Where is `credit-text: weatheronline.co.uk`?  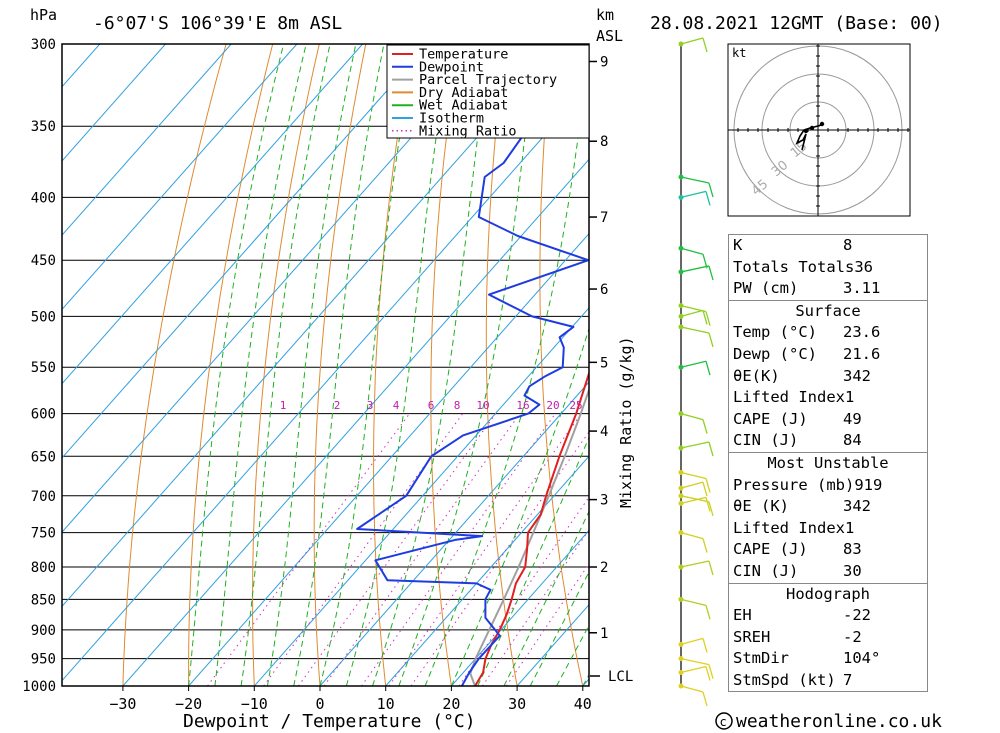 credit-text: weatheronline.co.uk is located at coordinates (839, 721).